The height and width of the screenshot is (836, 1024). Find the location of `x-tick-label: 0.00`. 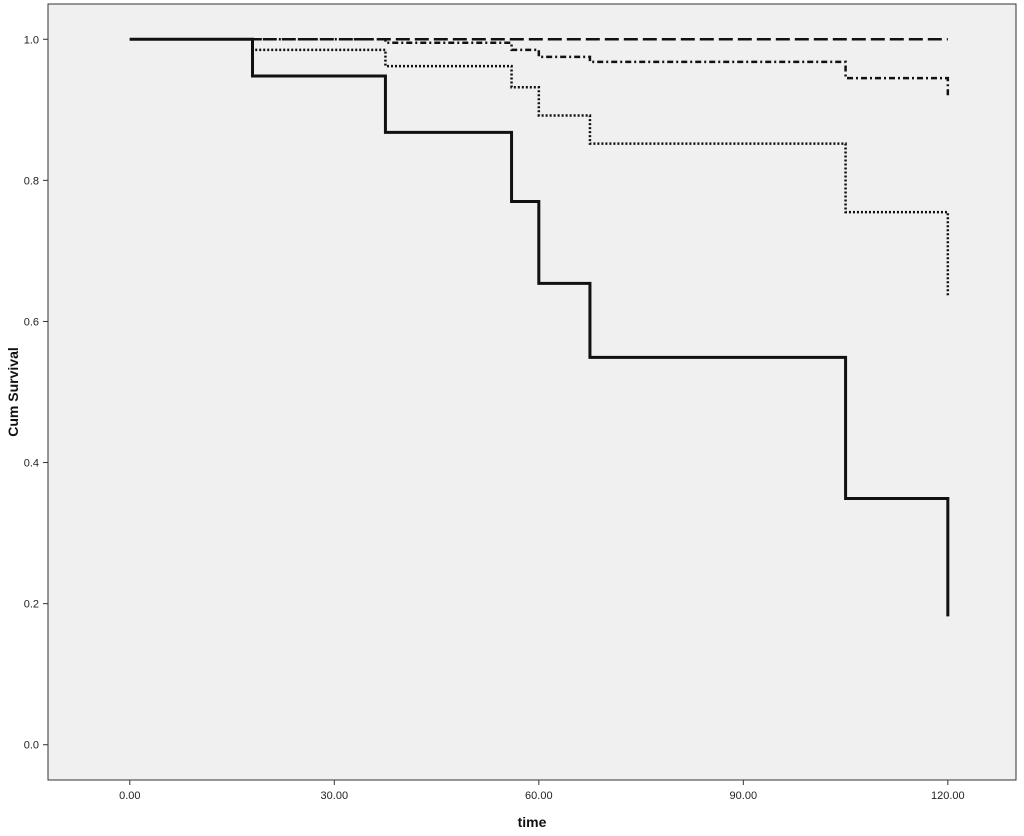

x-tick-label: 0.00 is located at coordinates (129, 796).